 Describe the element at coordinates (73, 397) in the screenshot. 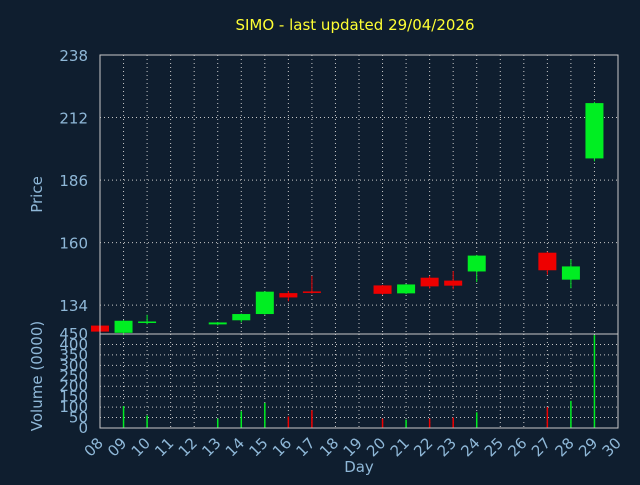

I see `volume-tick-label: 150` at that location.